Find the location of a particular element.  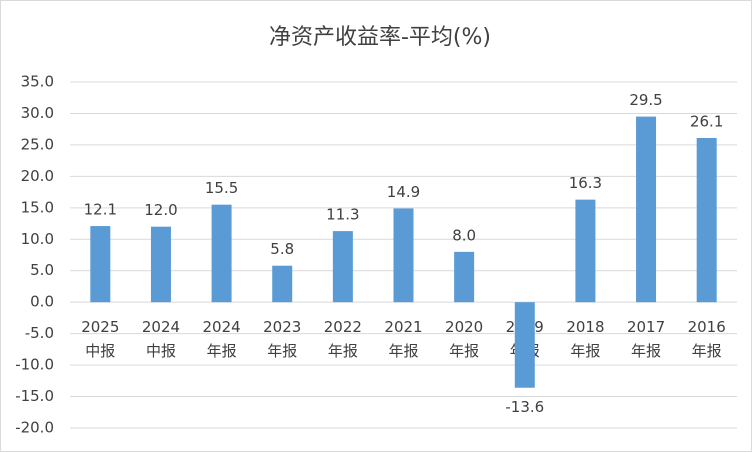

x-tick-line: 2022 is located at coordinates (343, 327).